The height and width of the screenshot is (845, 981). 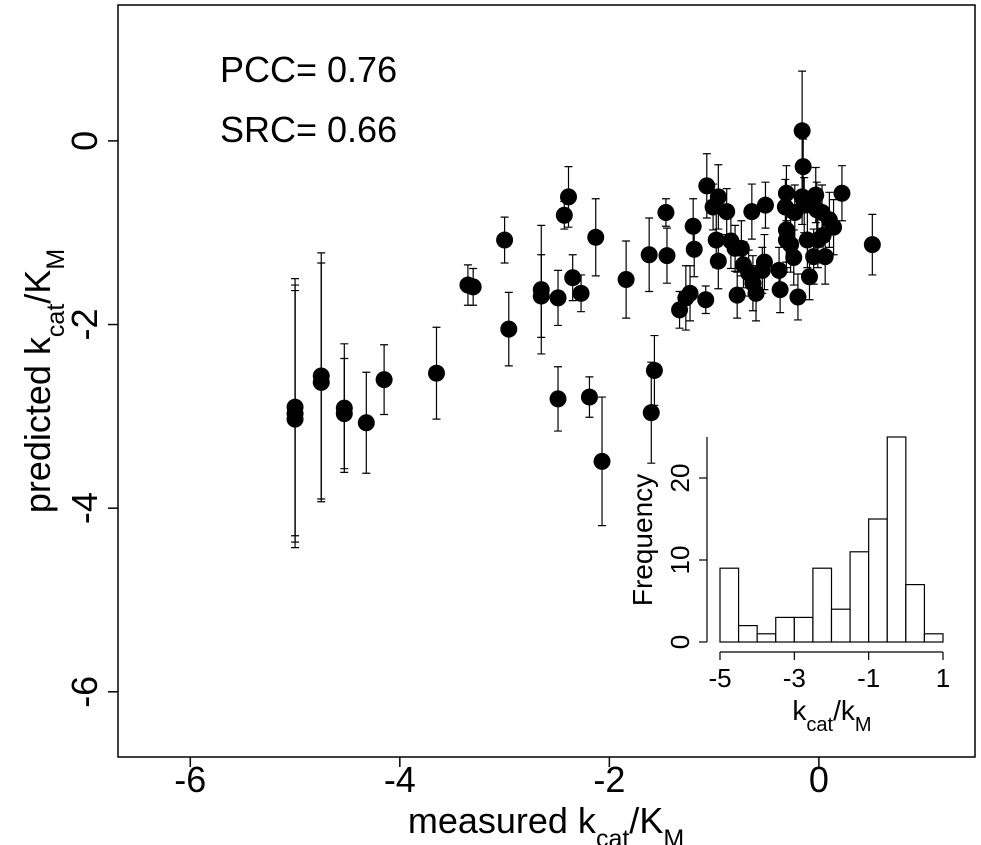 What do you see at coordinates (400, 779) in the screenshot?
I see `x-tick-label: -4` at bounding box center [400, 779].